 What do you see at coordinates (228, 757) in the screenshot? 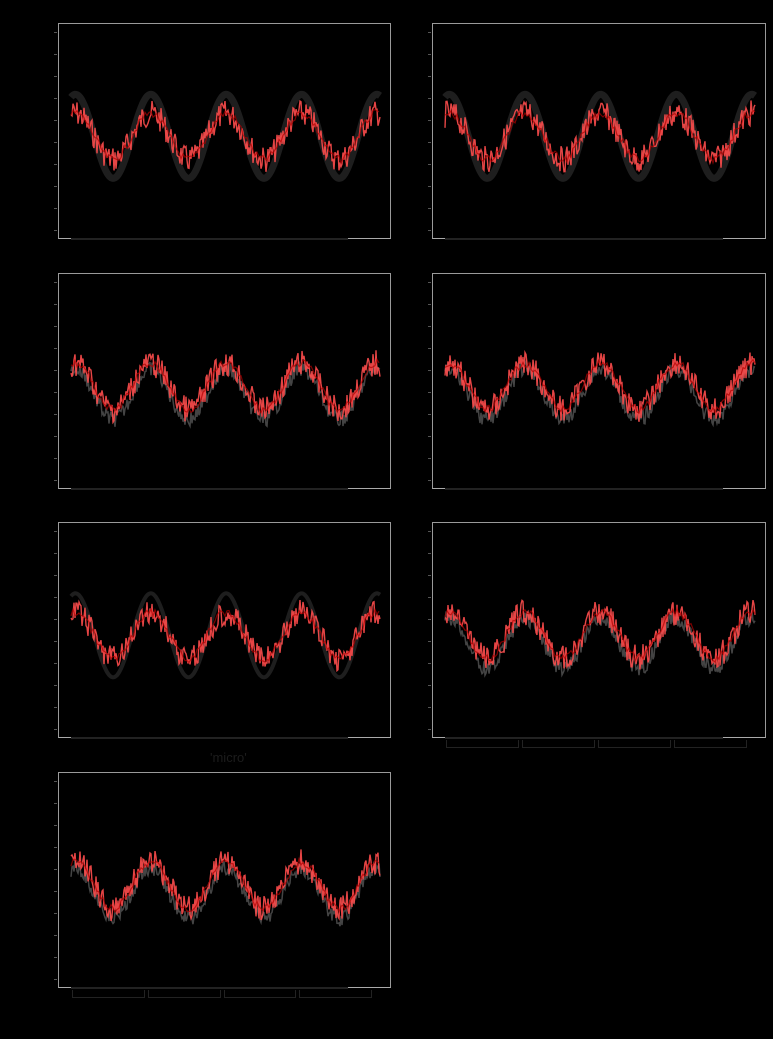
I see `x-axis-label-micro: 'micro'` at bounding box center [228, 757].